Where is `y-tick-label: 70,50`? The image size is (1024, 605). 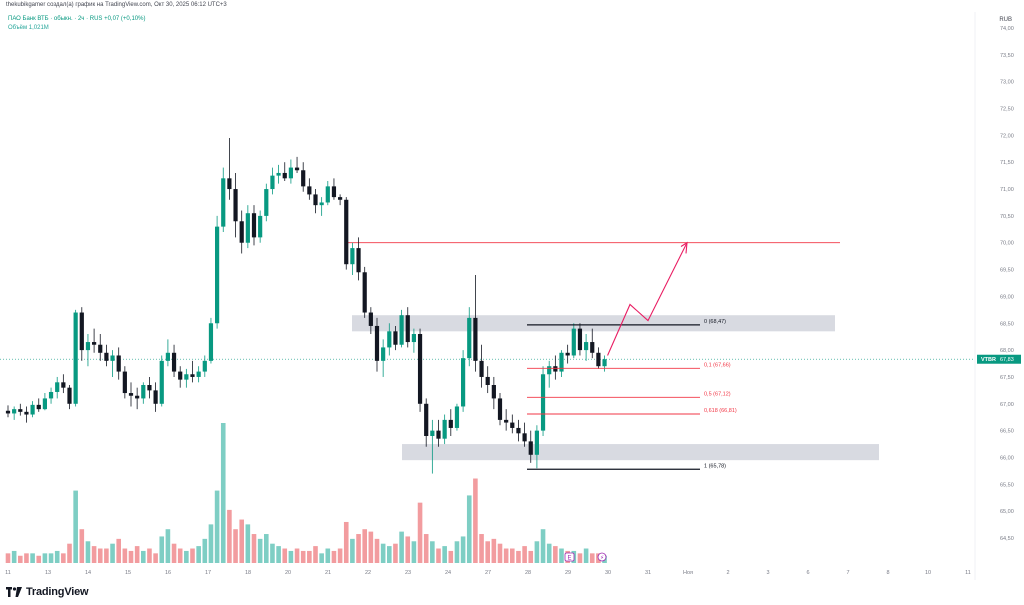
y-tick-label: 70,50 is located at coordinates (1007, 217).